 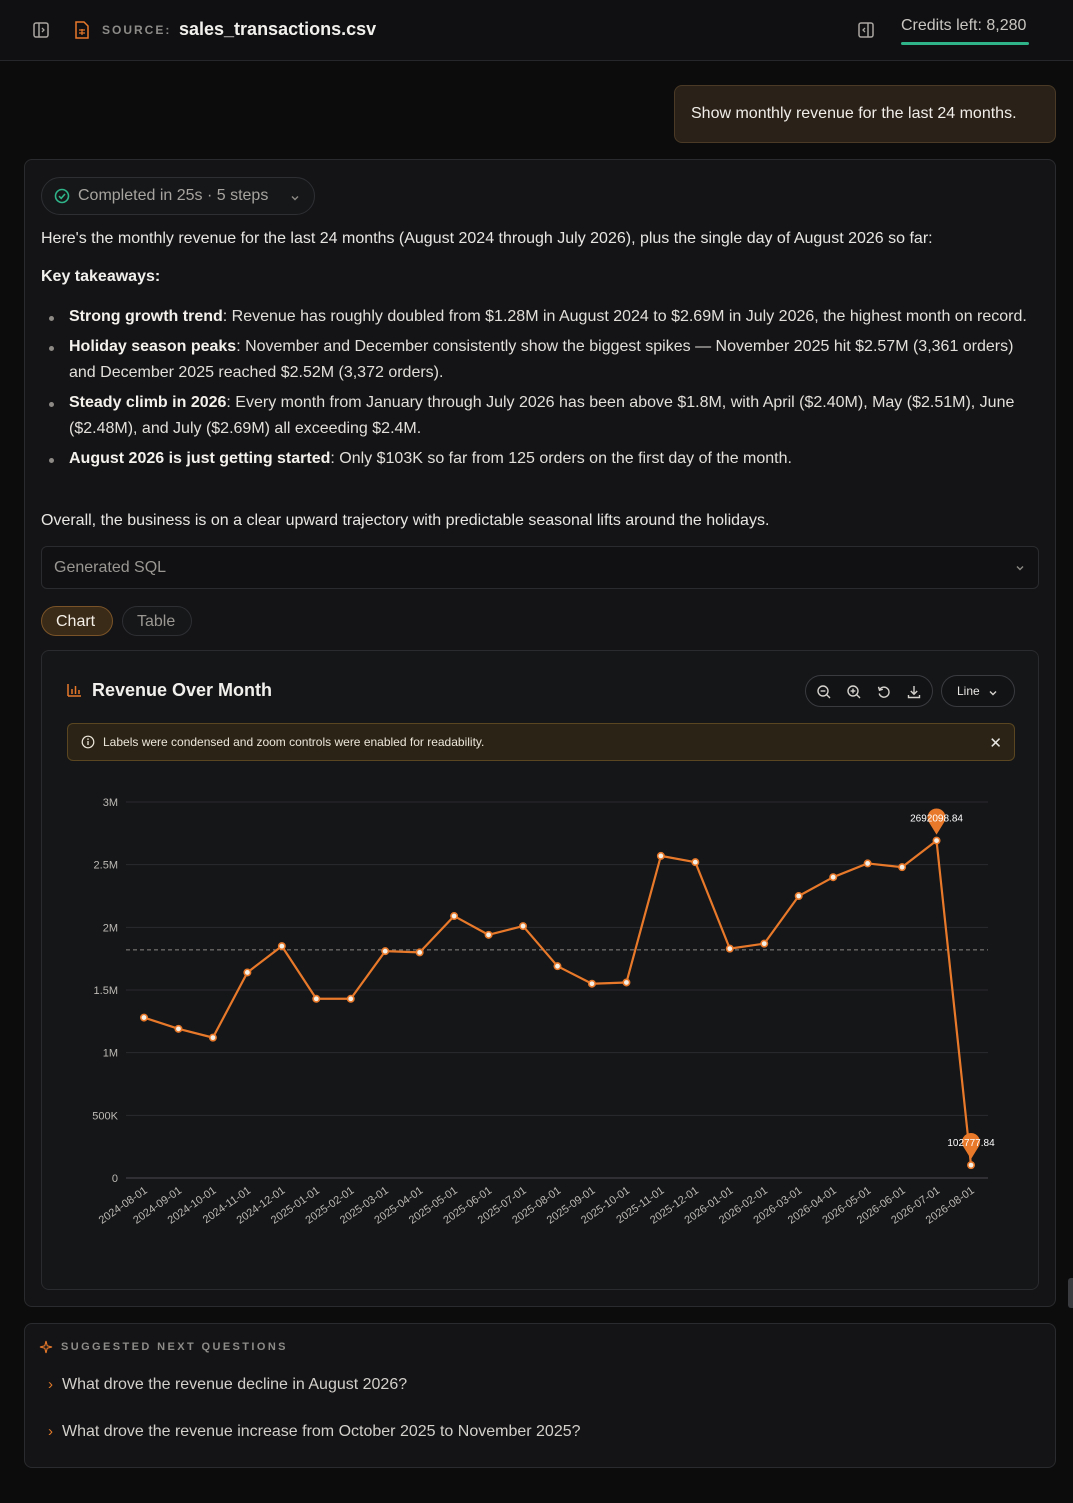 I want to click on suggestions-heading: SUGGESTED NEXT QUESTIONS, so click(x=174, y=1347).